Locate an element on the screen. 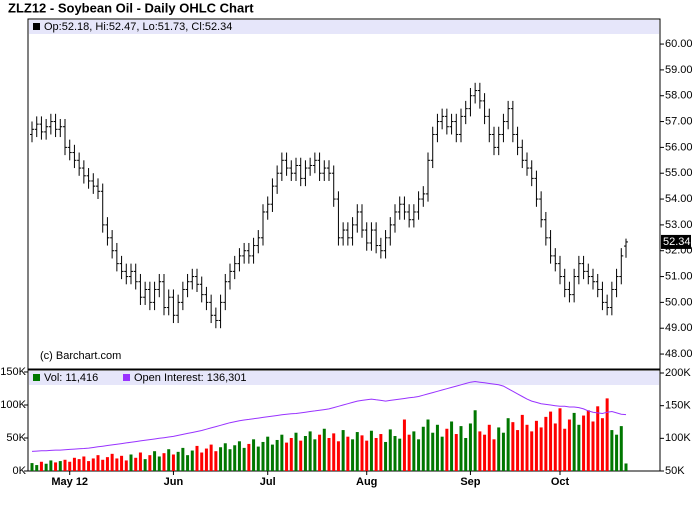 Image resolution: width=700 pixels, height=512 pixels. x-tick-label: Sep is located at coordinates (470, 482).